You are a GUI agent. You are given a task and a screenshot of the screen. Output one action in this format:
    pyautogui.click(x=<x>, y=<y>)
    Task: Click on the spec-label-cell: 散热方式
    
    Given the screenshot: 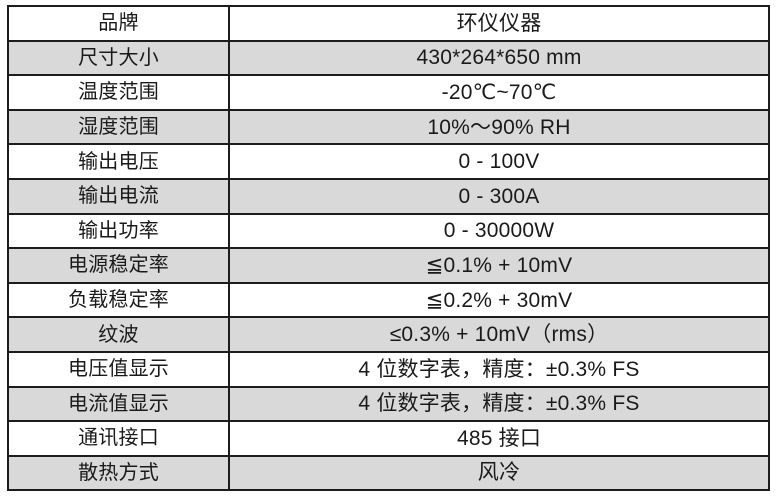 What is the action you would take?
    pyautogui.click(x=118, y=473)
    